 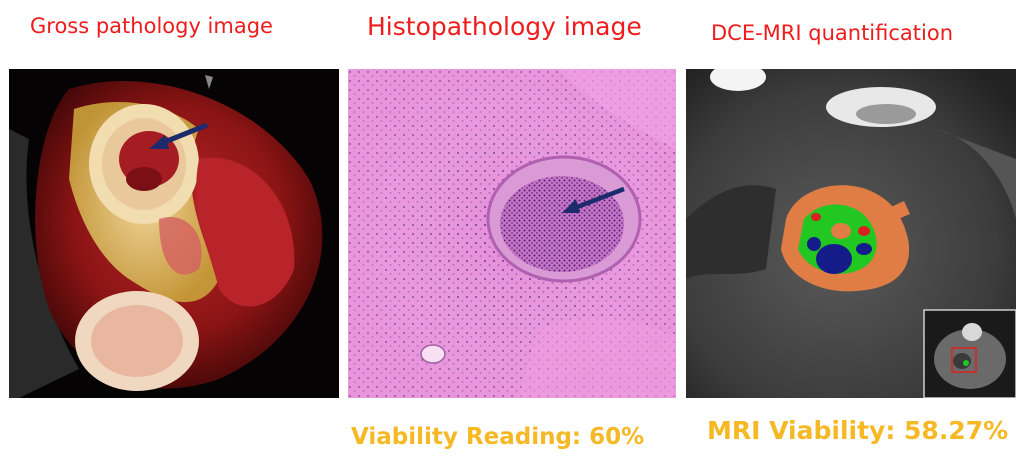 What do you see at coordinates (504, 26) in the screenshot?
I see `histopathology-title: Histopathology image` at bounding box center [504, 26].